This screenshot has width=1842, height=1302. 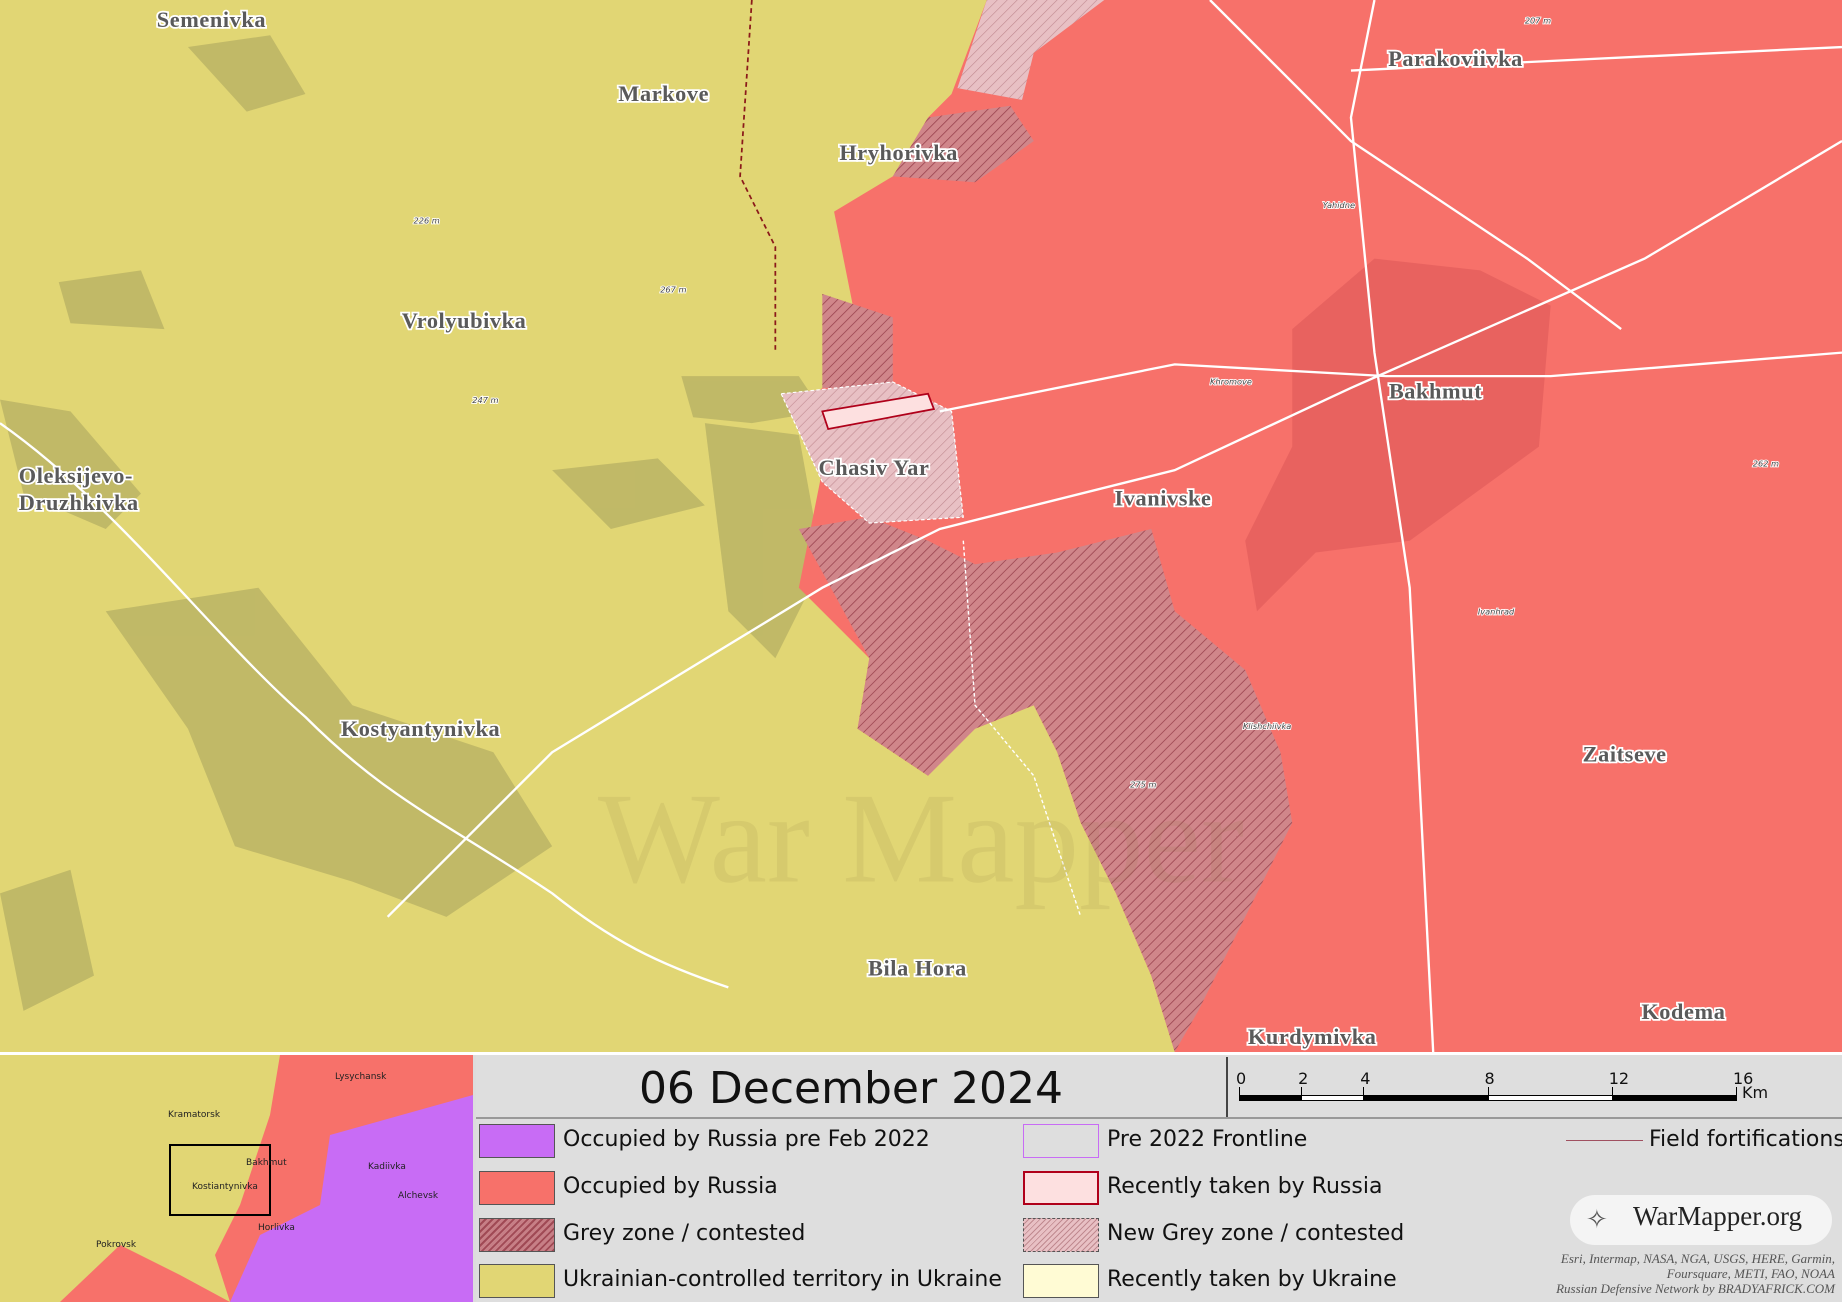 I want to click on recently-taken-by-russia, so click(x=878, y=411).